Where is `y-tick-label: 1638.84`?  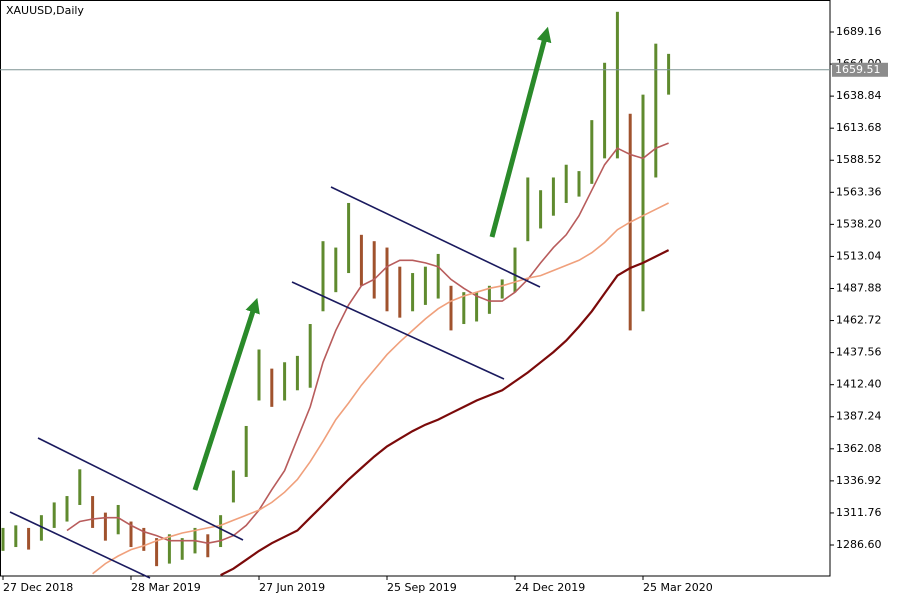
y-tick-label: 1638.84 is located at coordinates (859, 95).